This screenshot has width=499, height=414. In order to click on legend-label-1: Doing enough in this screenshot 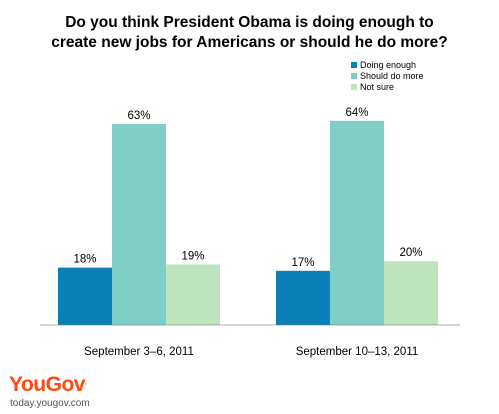, I will do `click(388, 65)`.